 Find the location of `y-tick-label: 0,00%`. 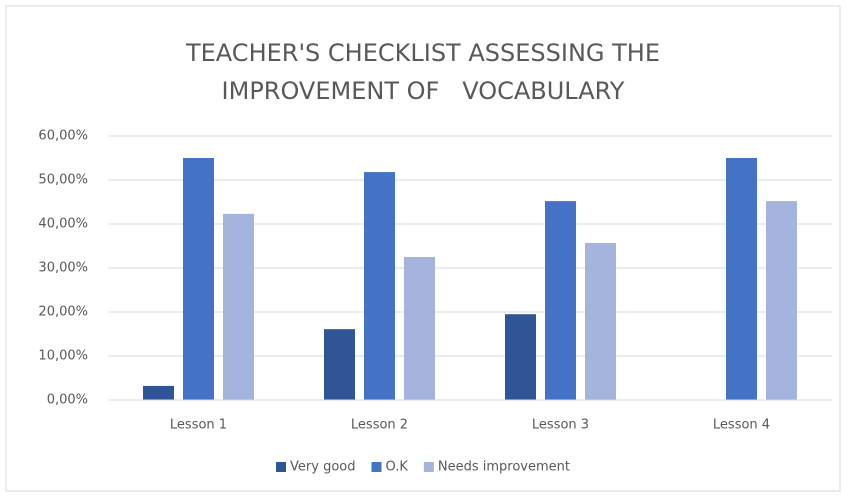

y-tick-label: 0,00% is located at coordinates (67, 400).